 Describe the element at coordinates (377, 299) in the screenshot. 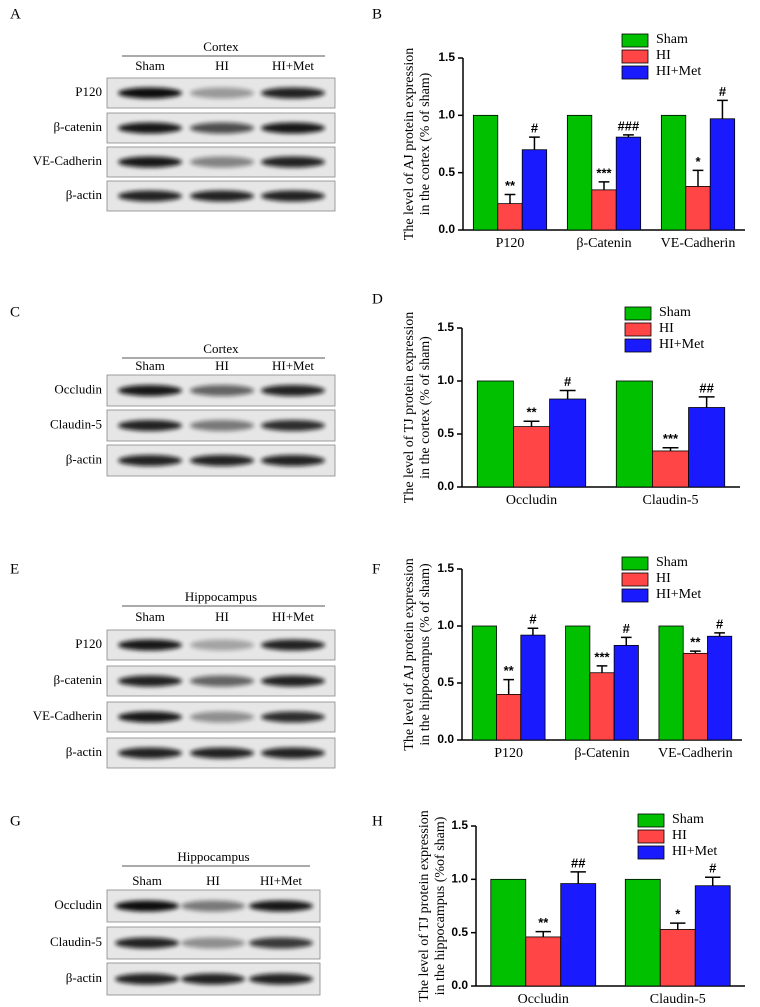

I see `panel-label: D` at that location.